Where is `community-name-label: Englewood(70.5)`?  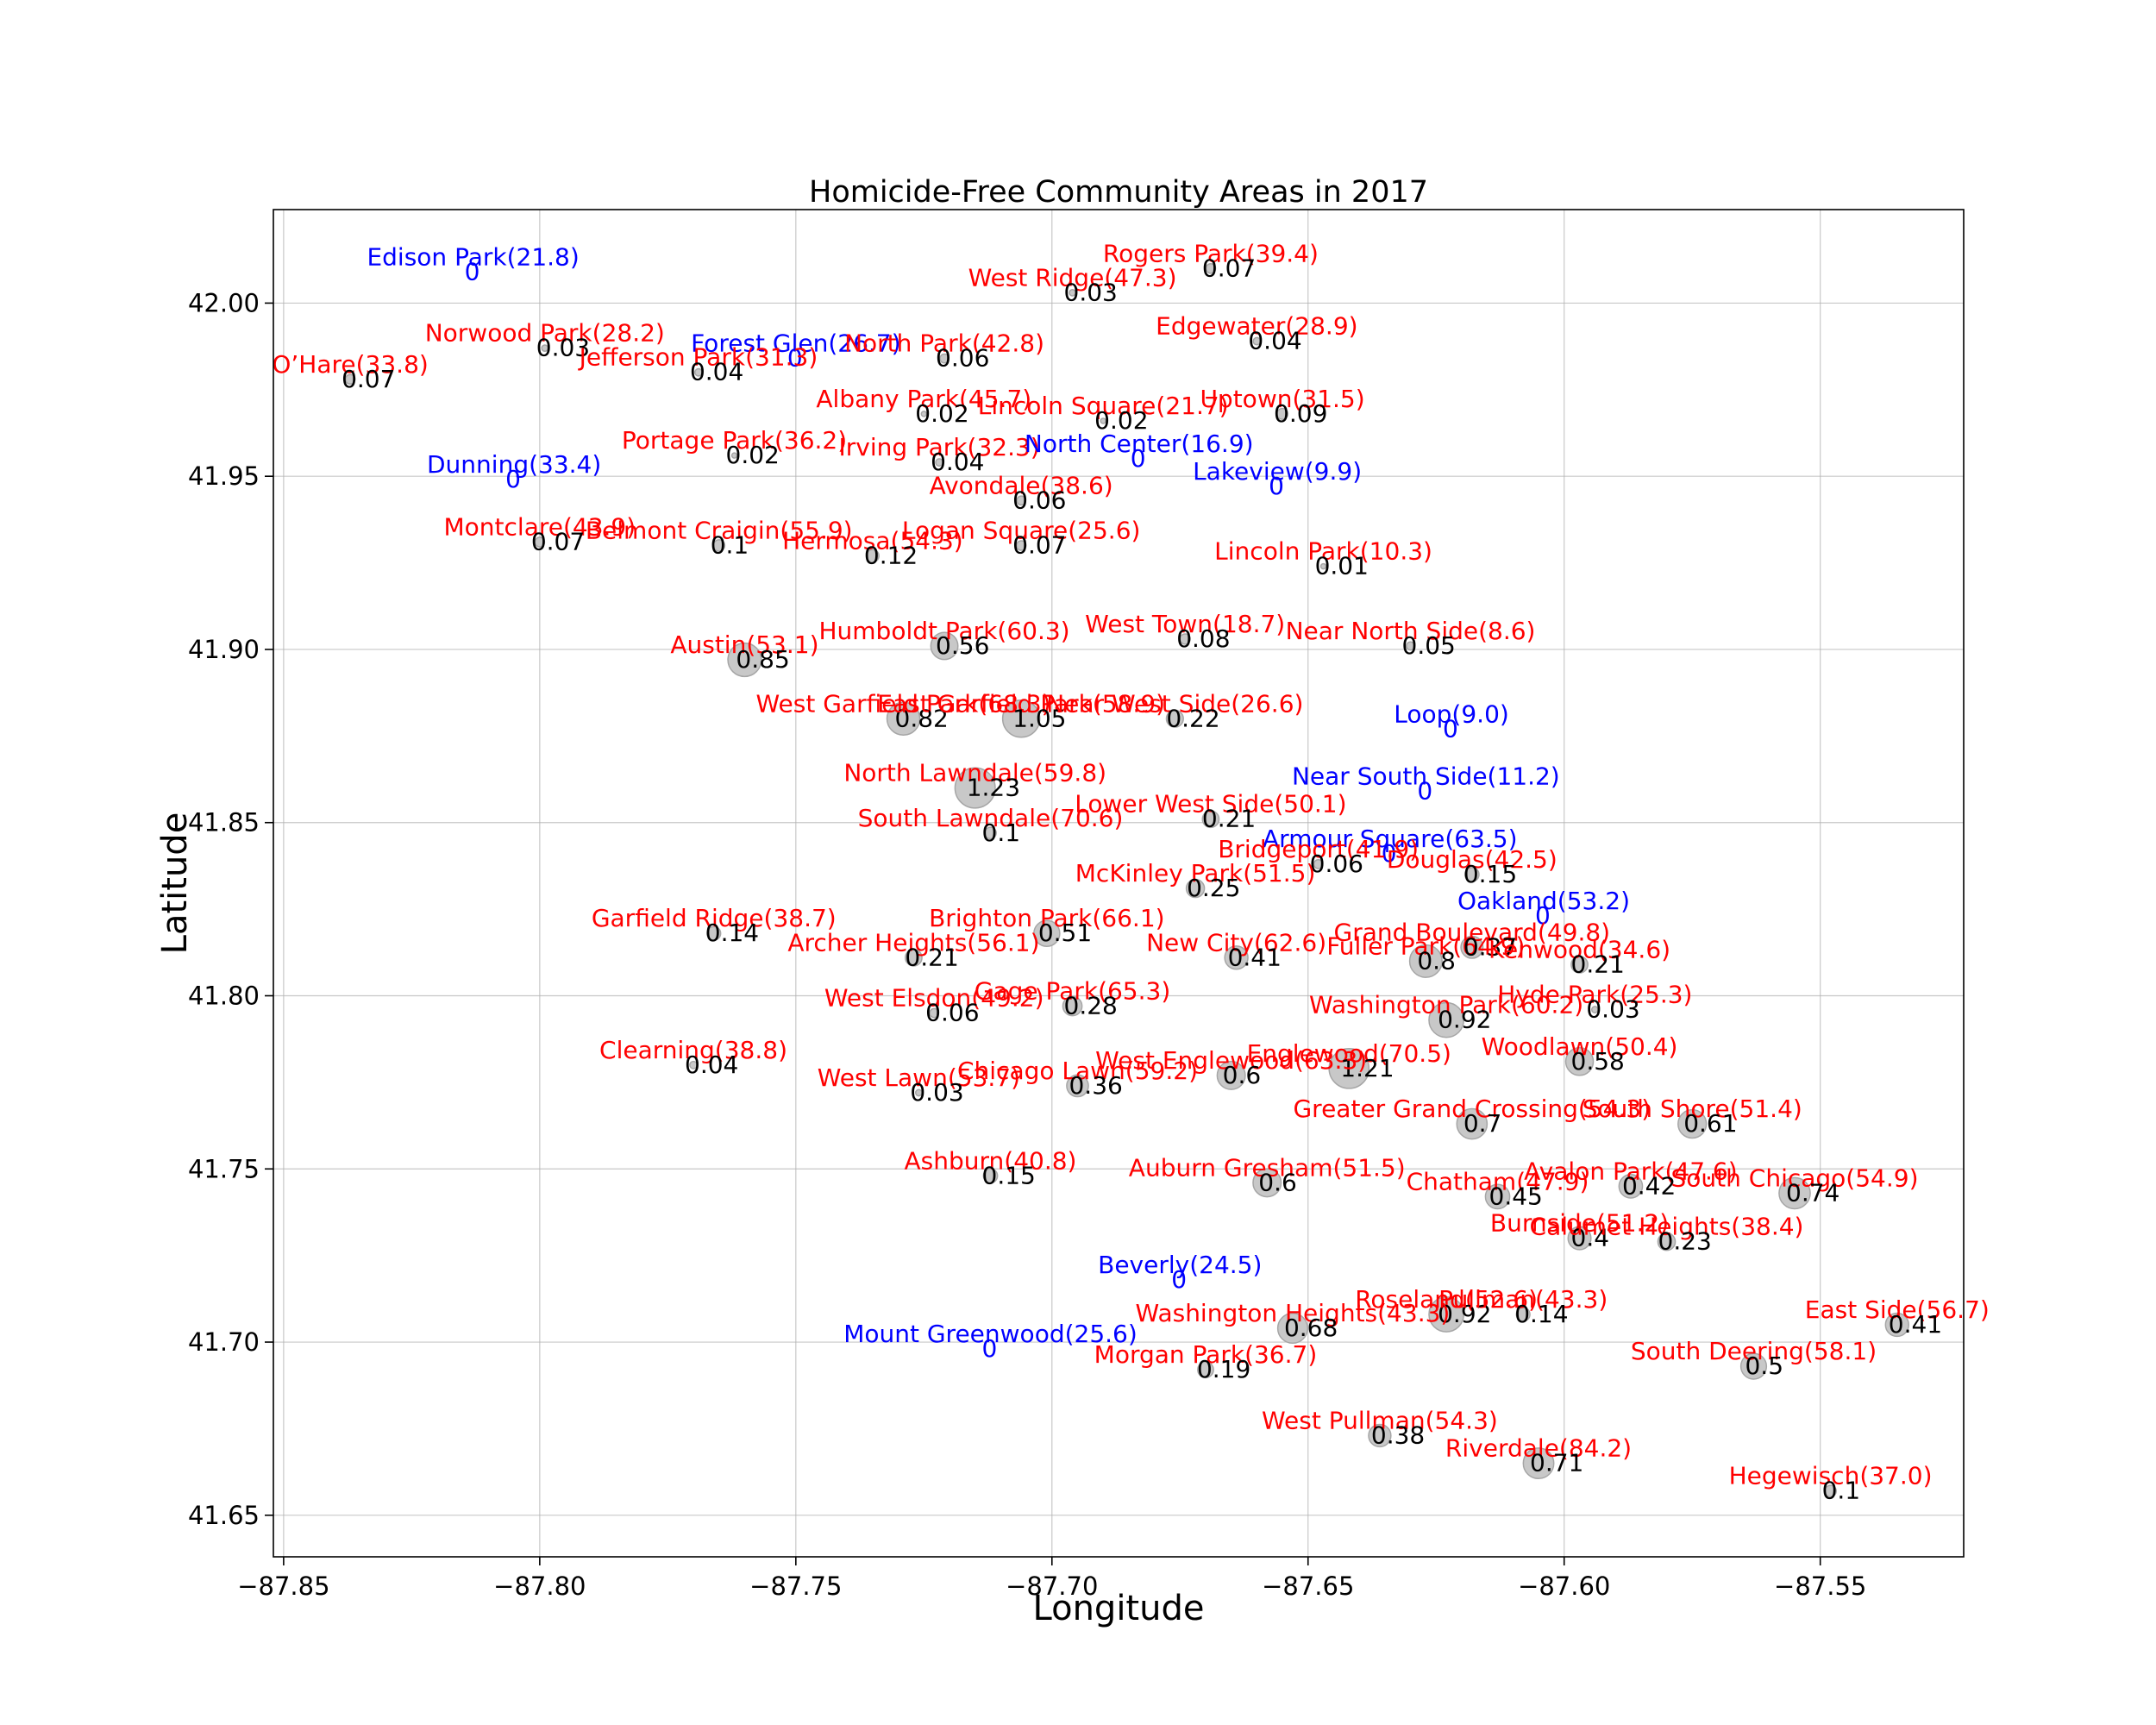
community-name-label: Englewood(70.5) is located at coordinates (1349, 1054).